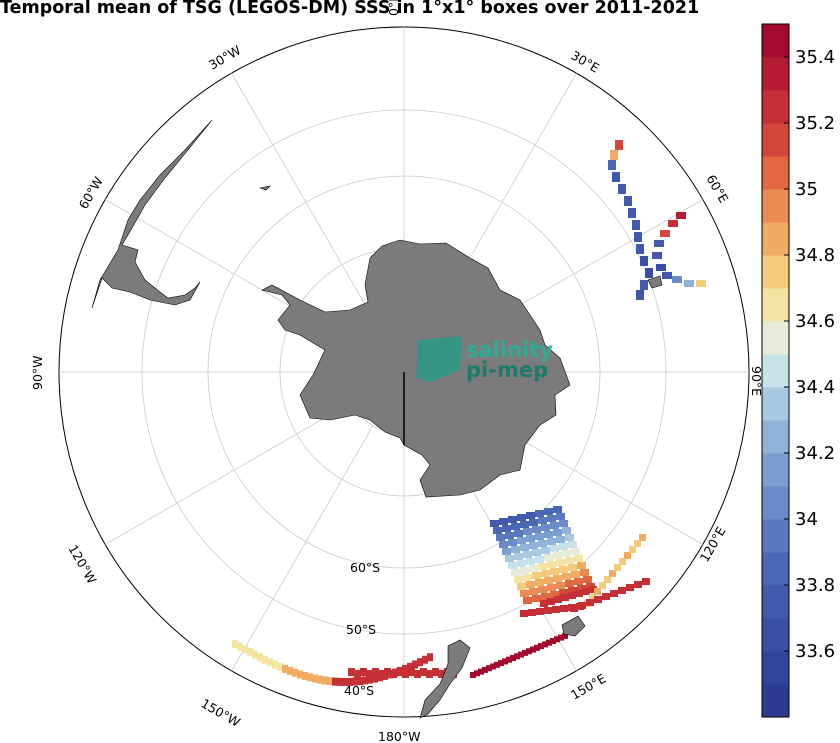  Describe the element at coordinates (361, 629) in the screenshot. I see `lat-label: 50°S` at that location.